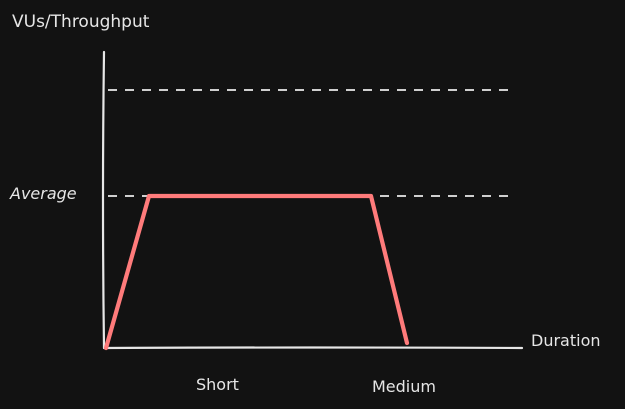  What do you see at coordinates (404, 386) in the screenshot?
I see `x-category-label-medium: Medium` at bounding box center [404, 386].